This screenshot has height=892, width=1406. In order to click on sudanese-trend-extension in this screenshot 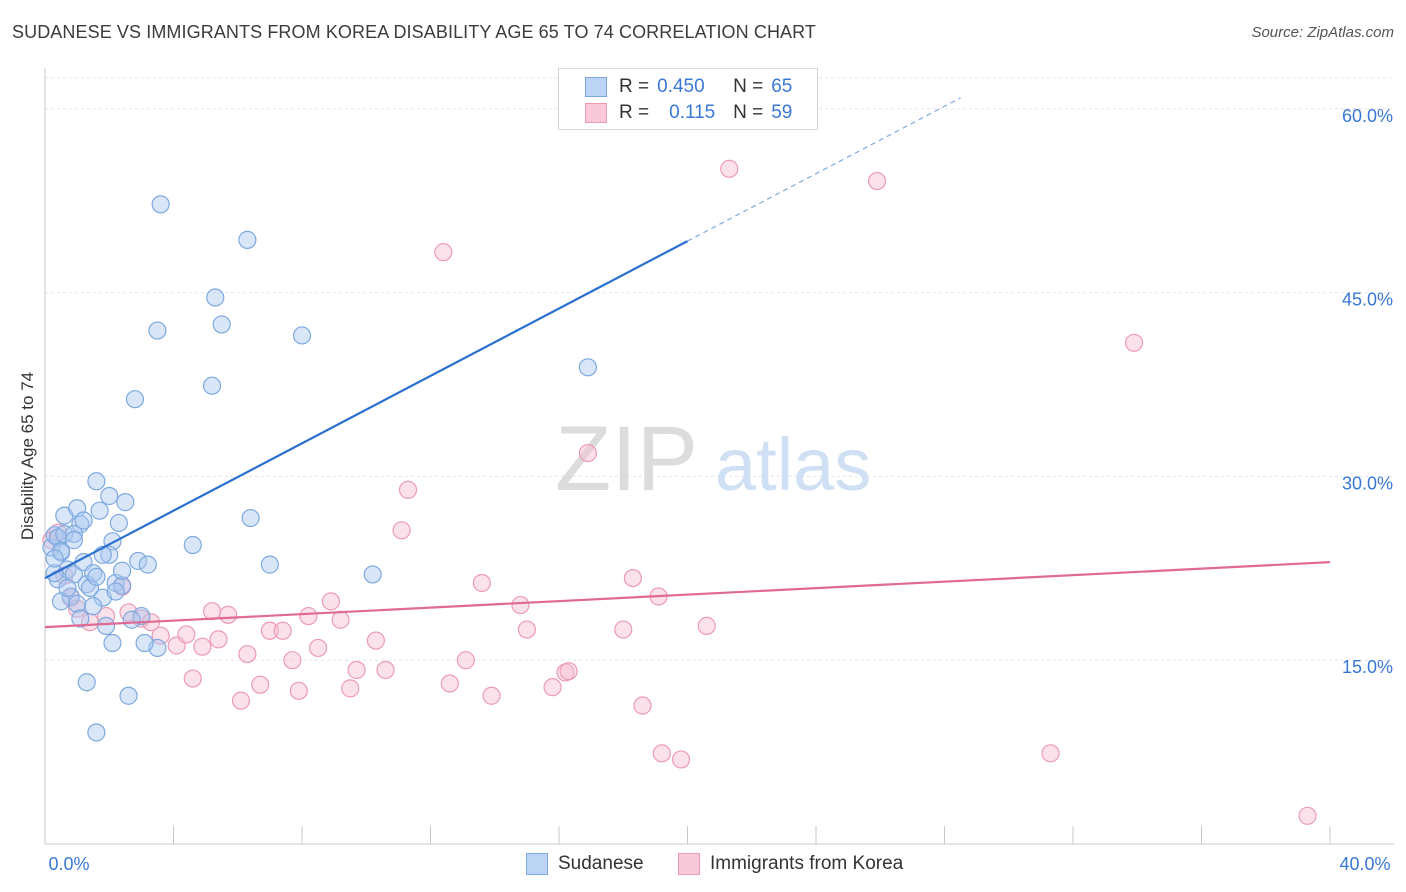, I will do `click(824, 169)`.